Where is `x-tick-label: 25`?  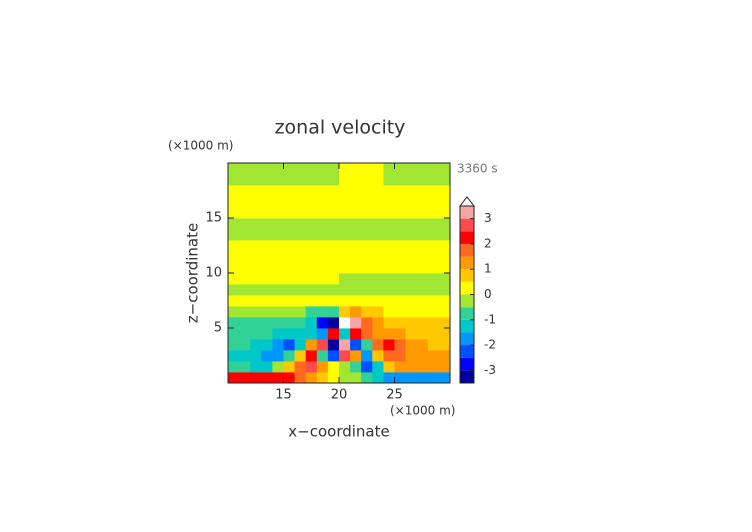
x-tick-label: 25 is located at coordinates (394, 395).